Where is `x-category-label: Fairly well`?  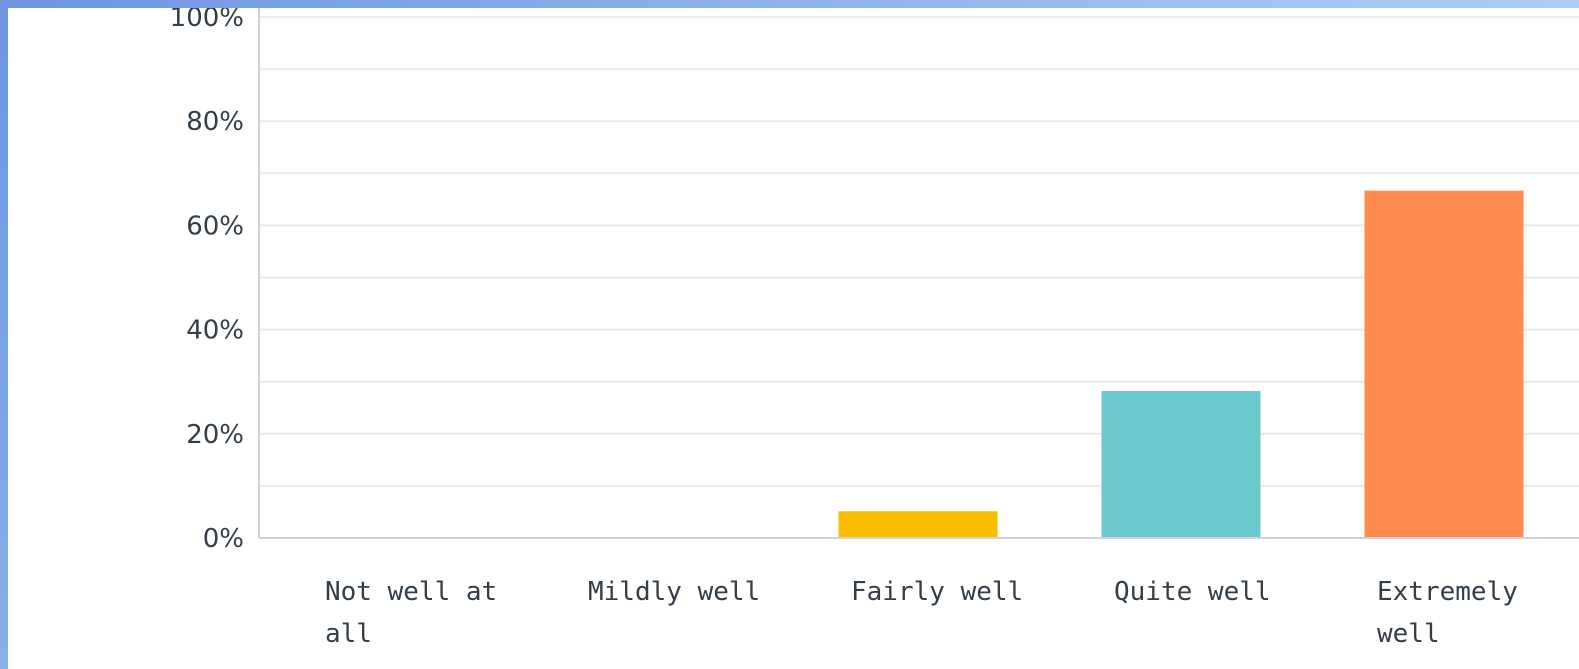 x-category-label: Fairly well is located at coordinates (937, 592).